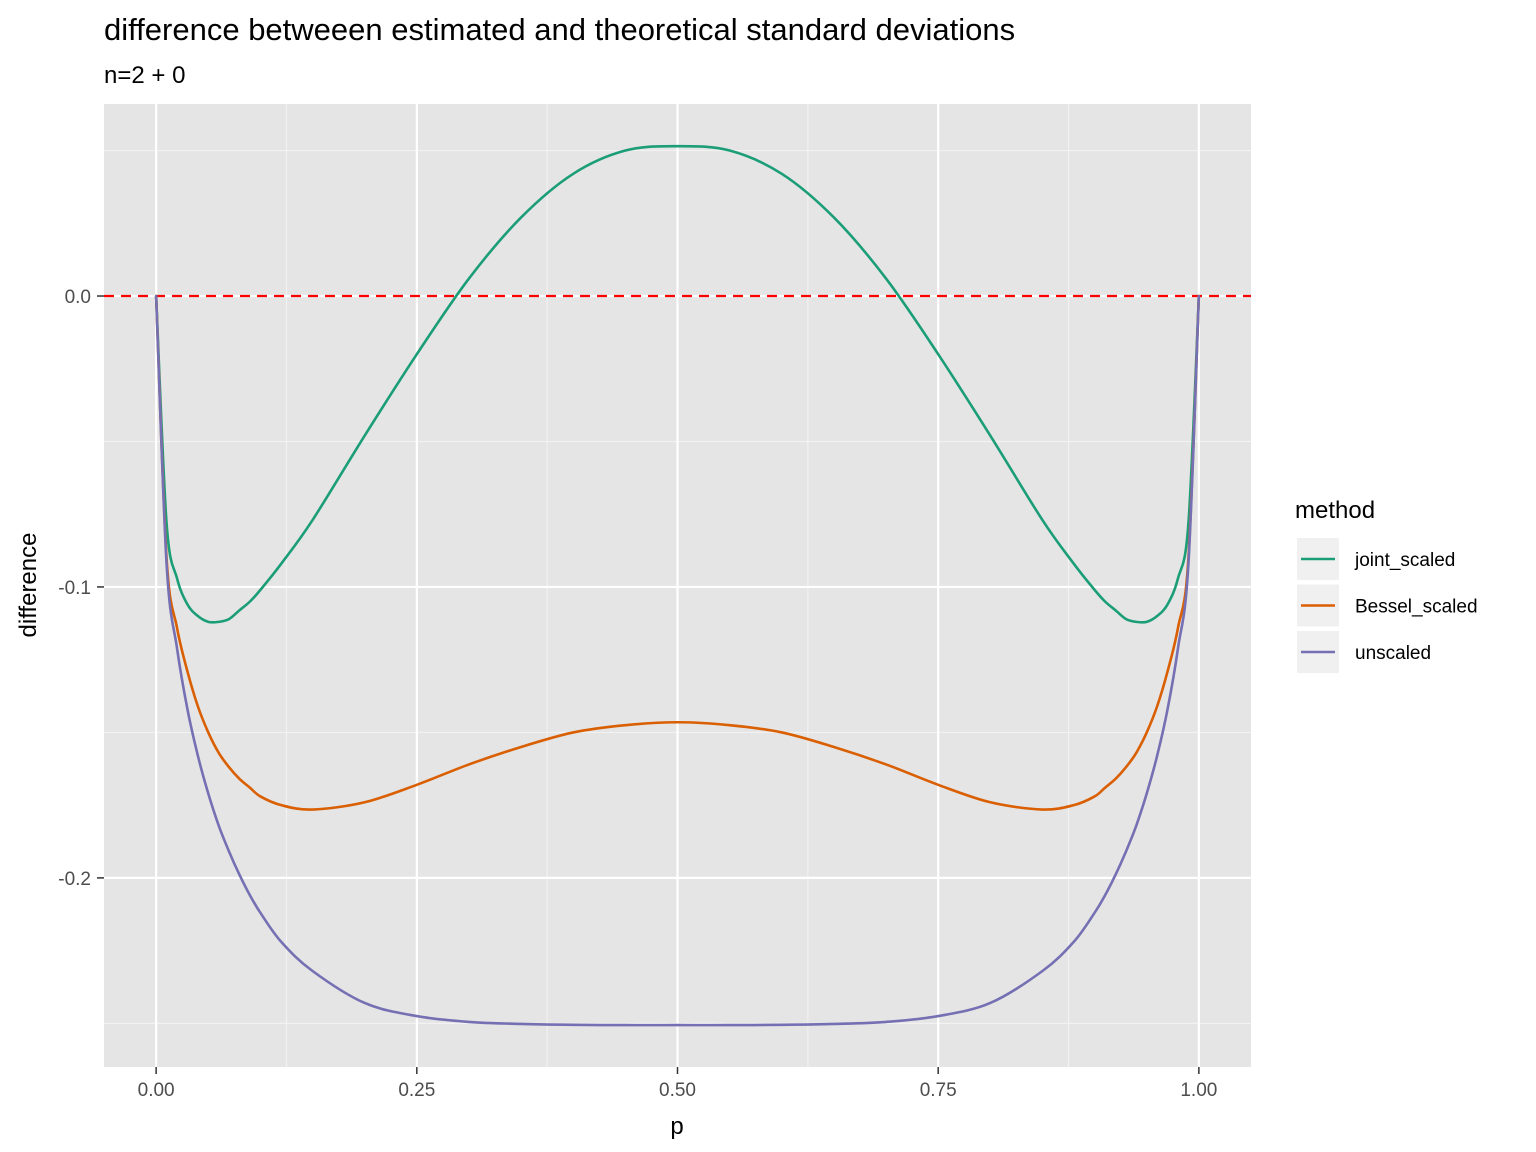 Image resolution: width=1536 pixels, height=1152 pixels. Describe the element at coordinates (74, 879) in the screenshot. I see `y-tick-label: -0.2` at that location.